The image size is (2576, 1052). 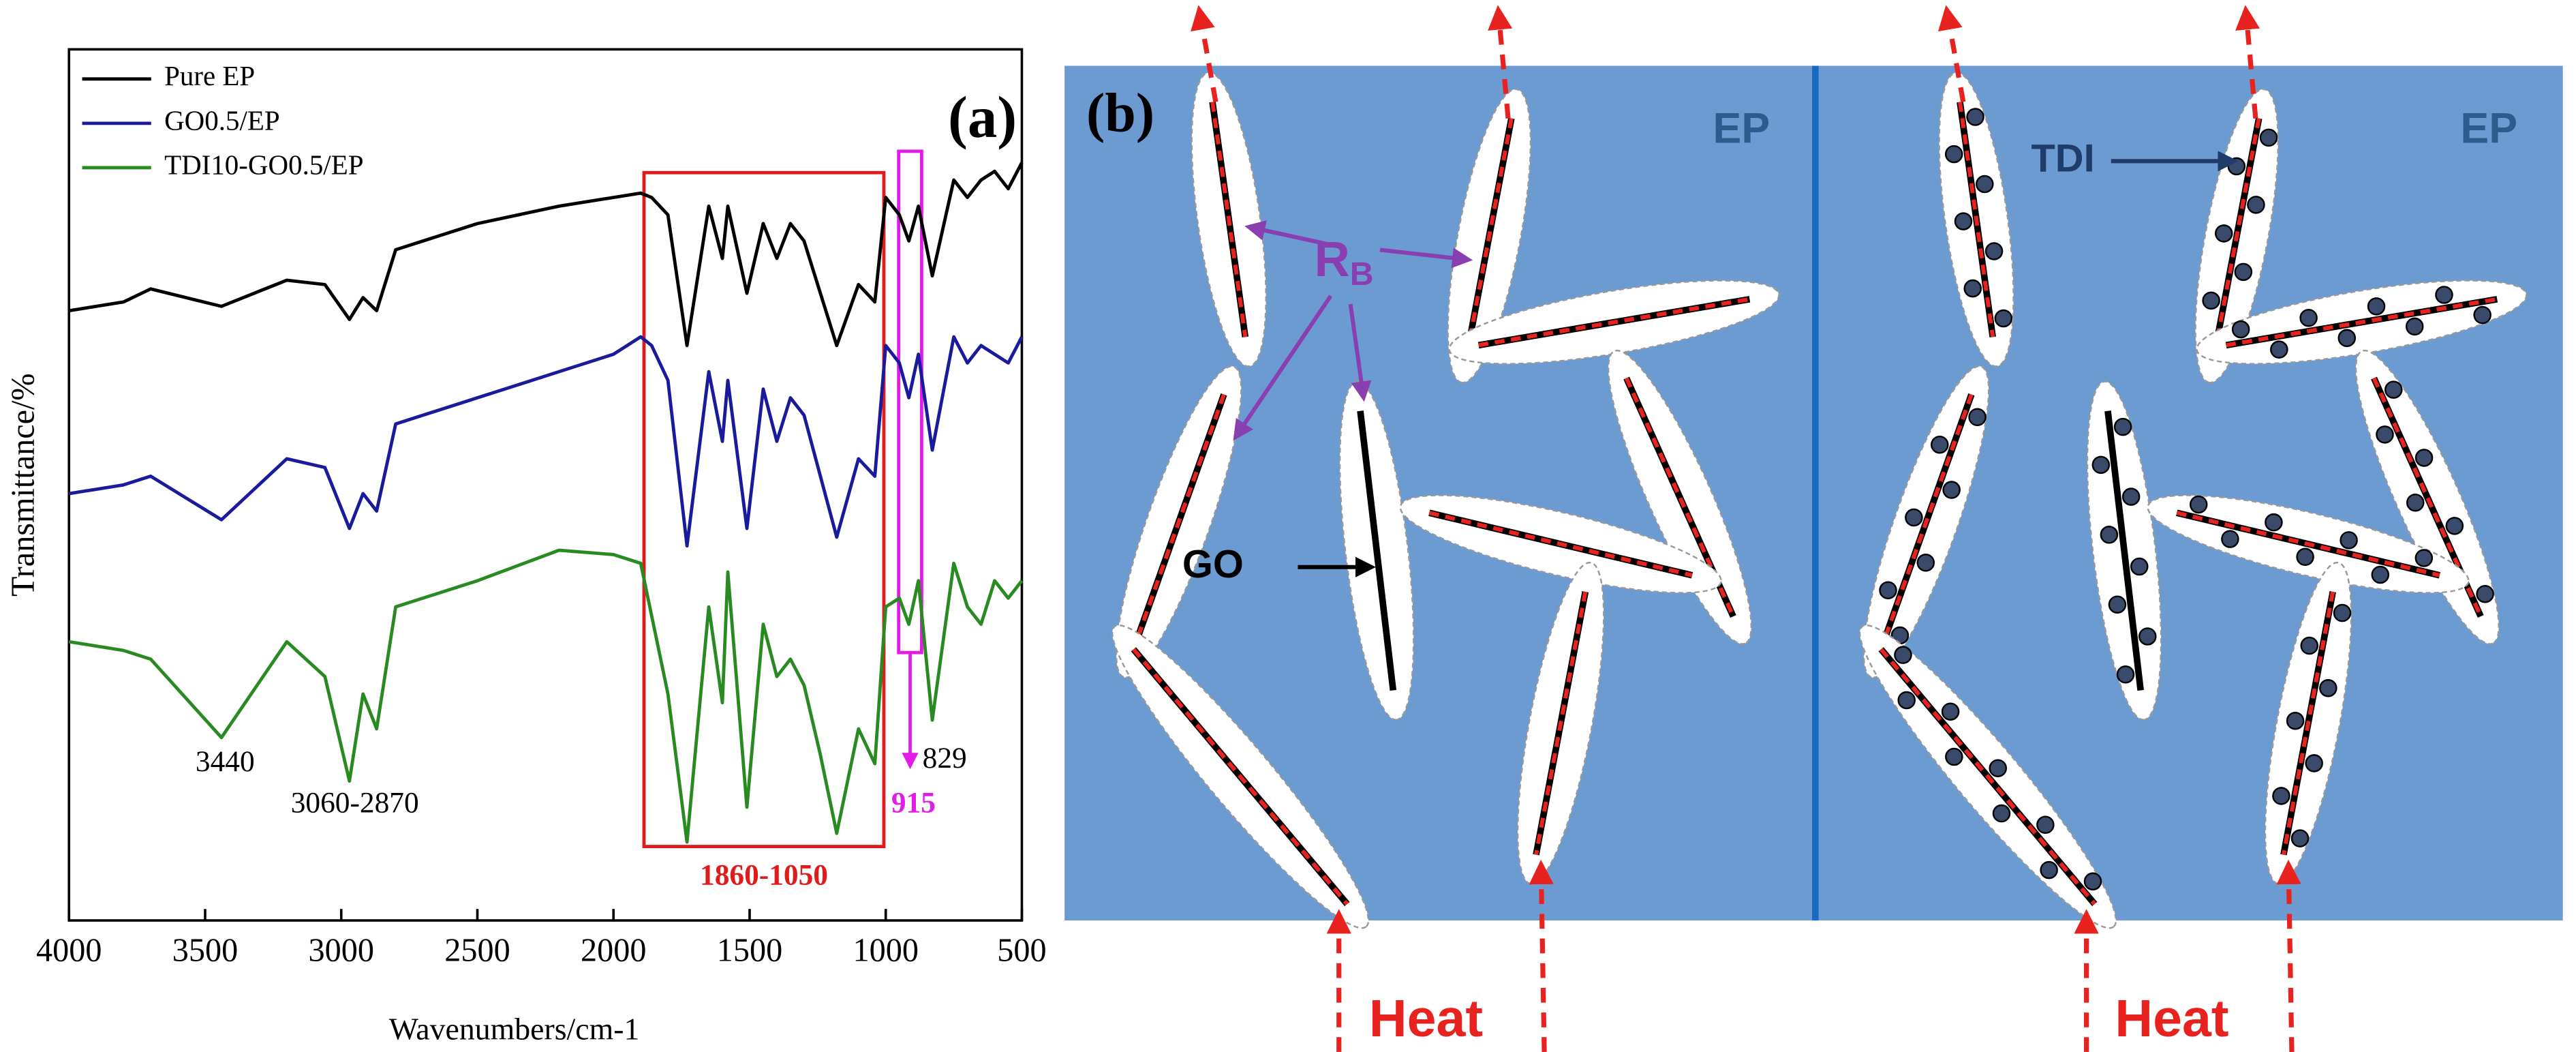 What do you see at coordinates (1213, 564) in the screenshot?
I see `go-label: GO` at bounding box center [1213, 564].